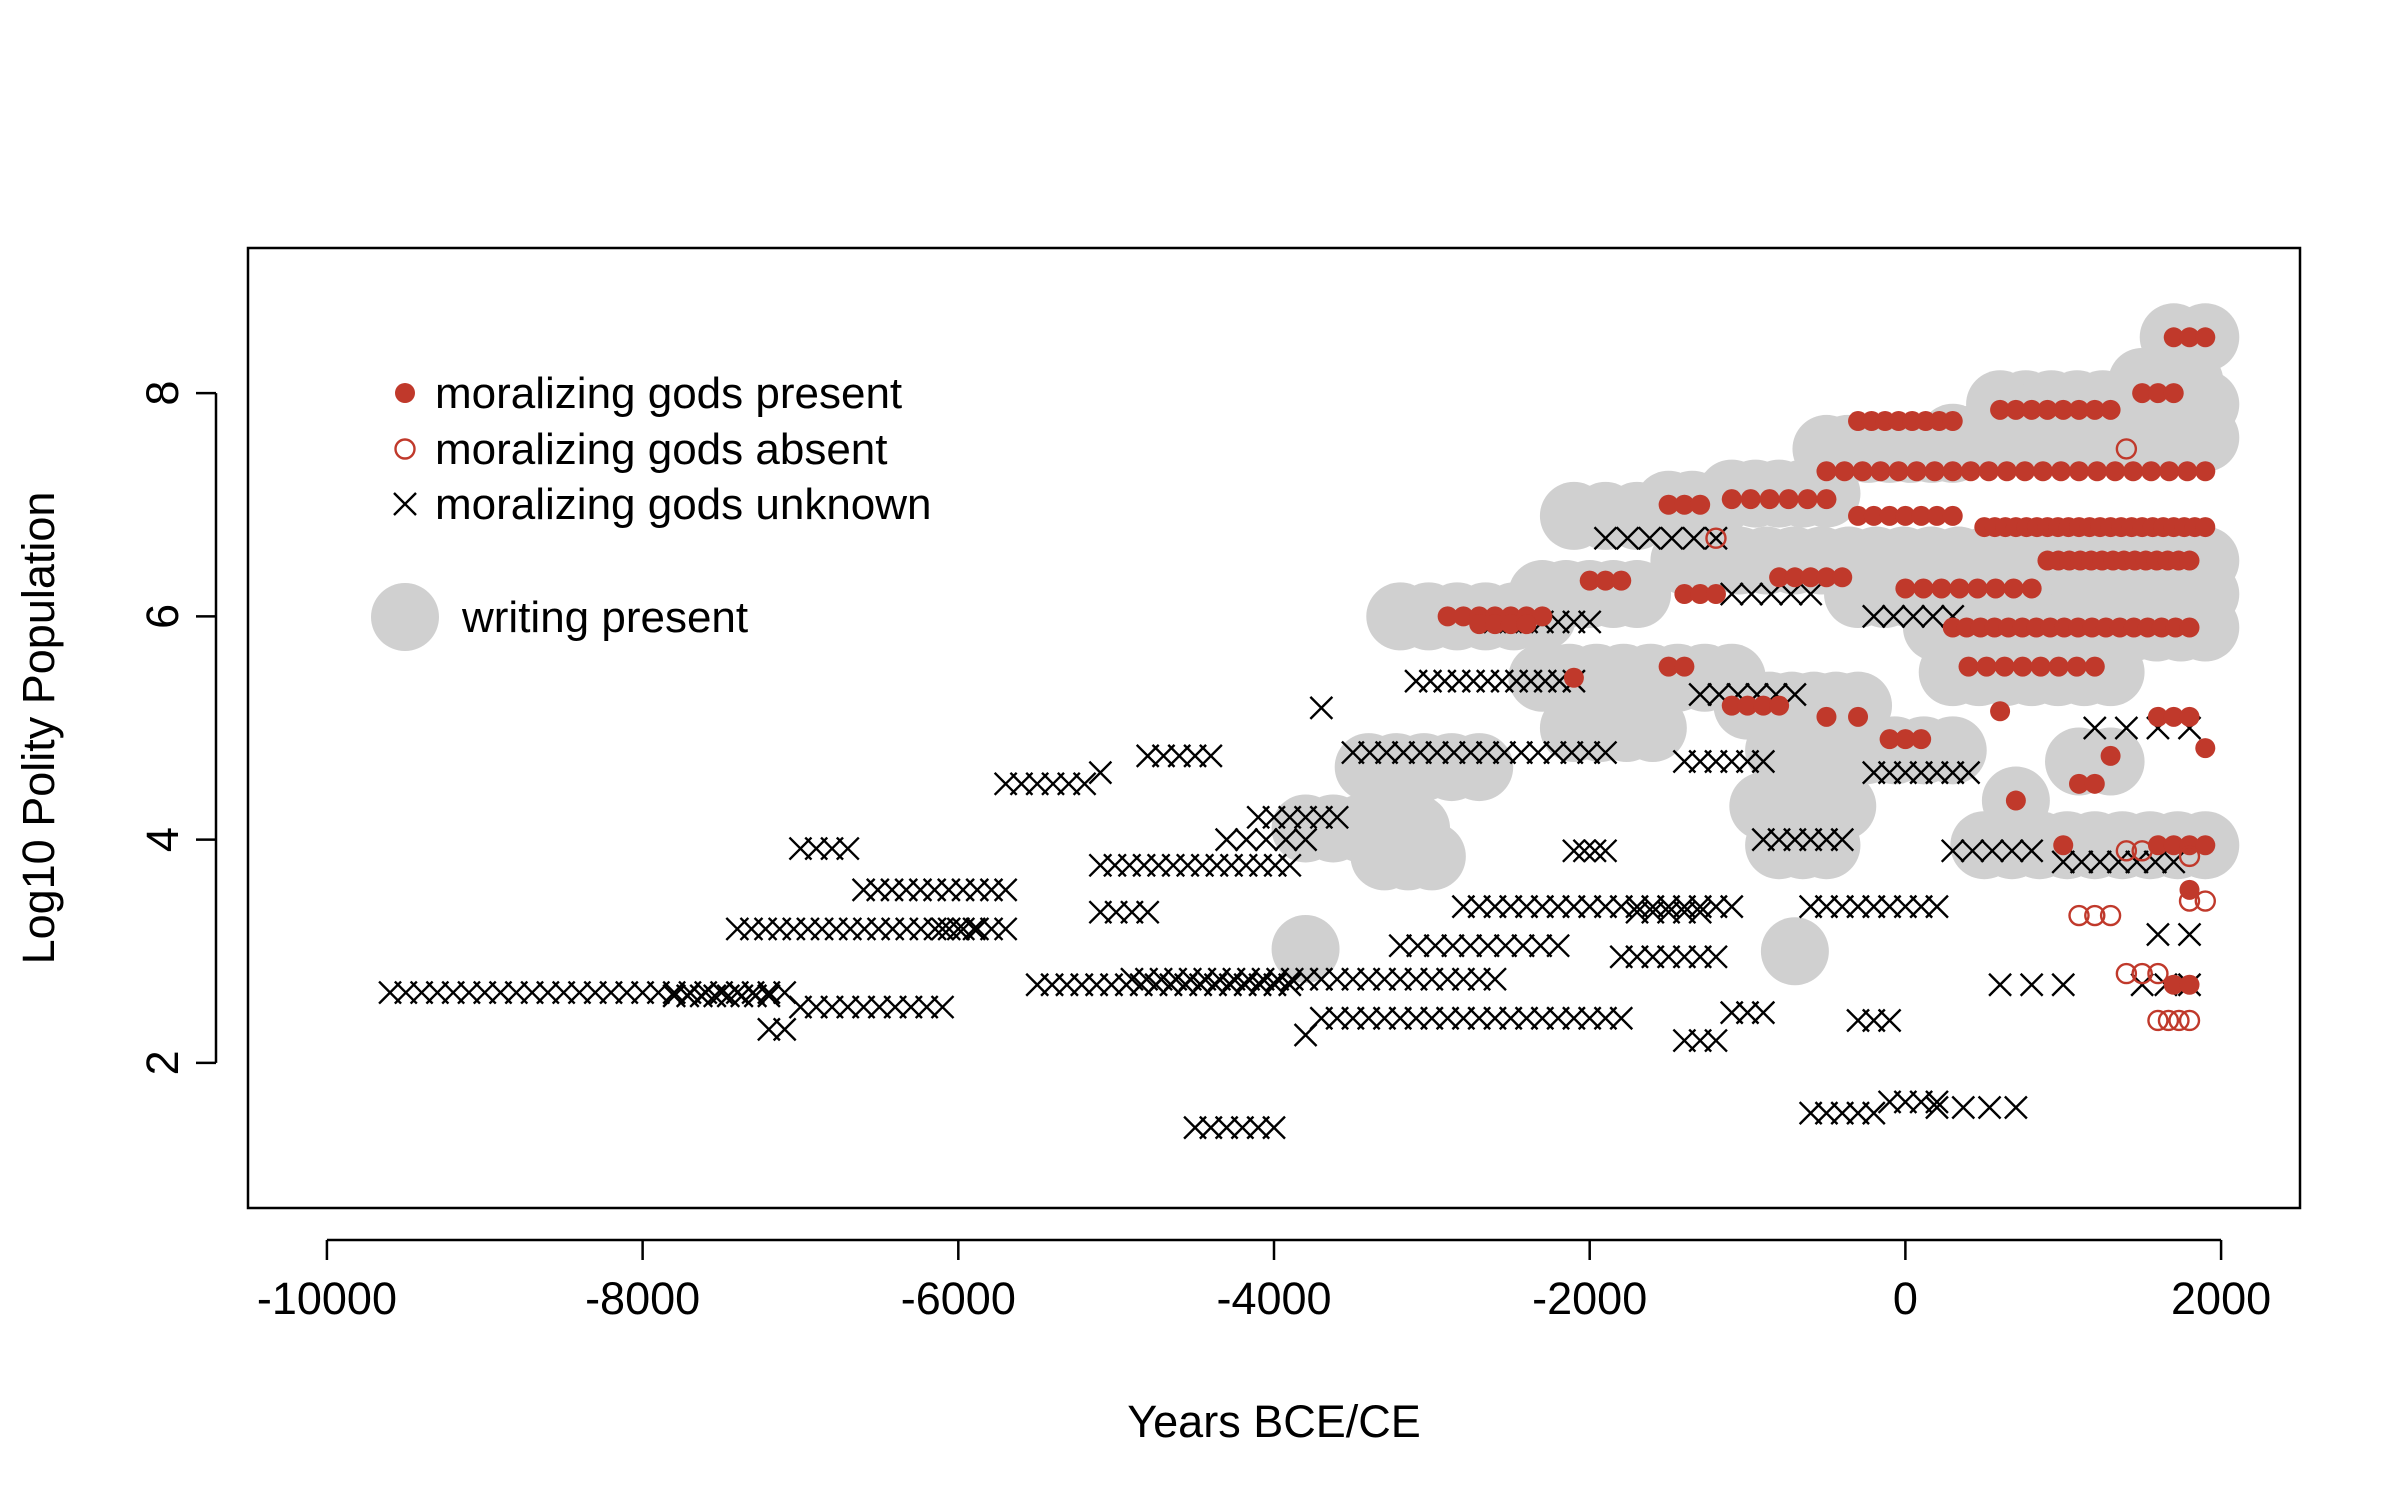 This screenshot has width=2400, height=1500. Describe the element at coordinates (1273, 1298) in the screenshot. I see `x-tick-label: -4000` at that location.